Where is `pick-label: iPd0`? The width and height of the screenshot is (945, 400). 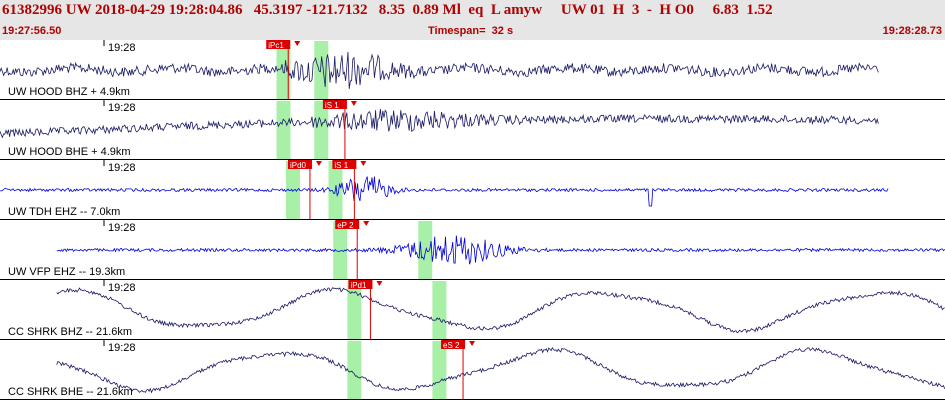 pick-label: iPd0 is located at coordinates (298, 165).